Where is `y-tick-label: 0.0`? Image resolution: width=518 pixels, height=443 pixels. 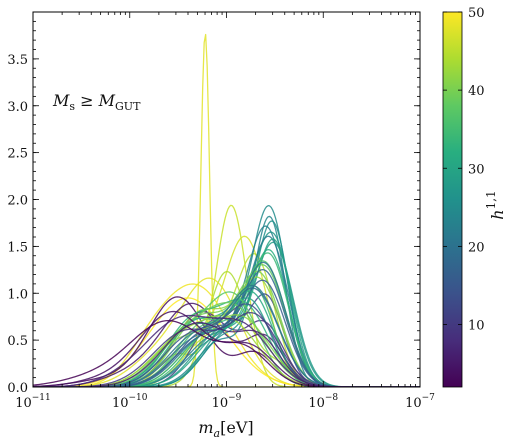
y-tick-label: 0.0 is located at coordinates (17, 388).